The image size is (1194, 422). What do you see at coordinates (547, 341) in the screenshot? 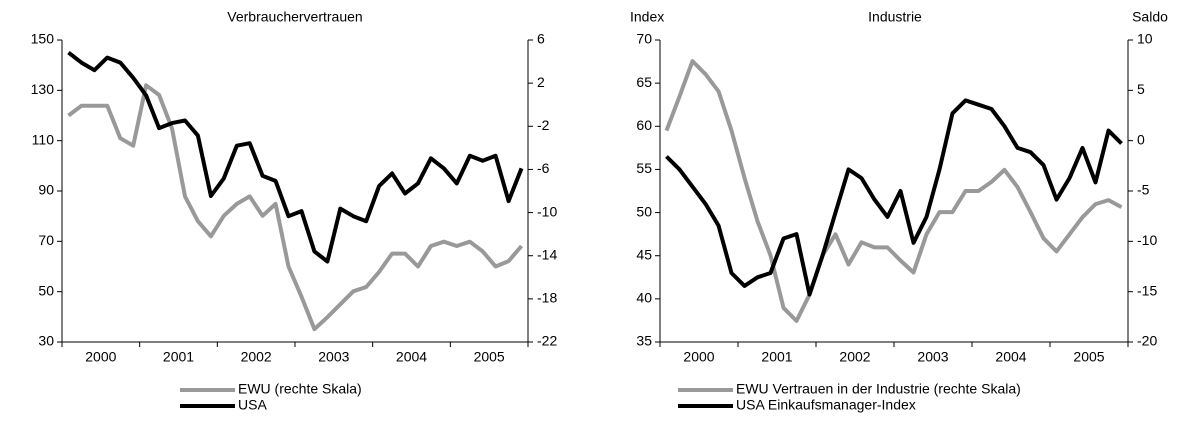
I see `y2-tick-label: -22` at bounding box center [547, 341].